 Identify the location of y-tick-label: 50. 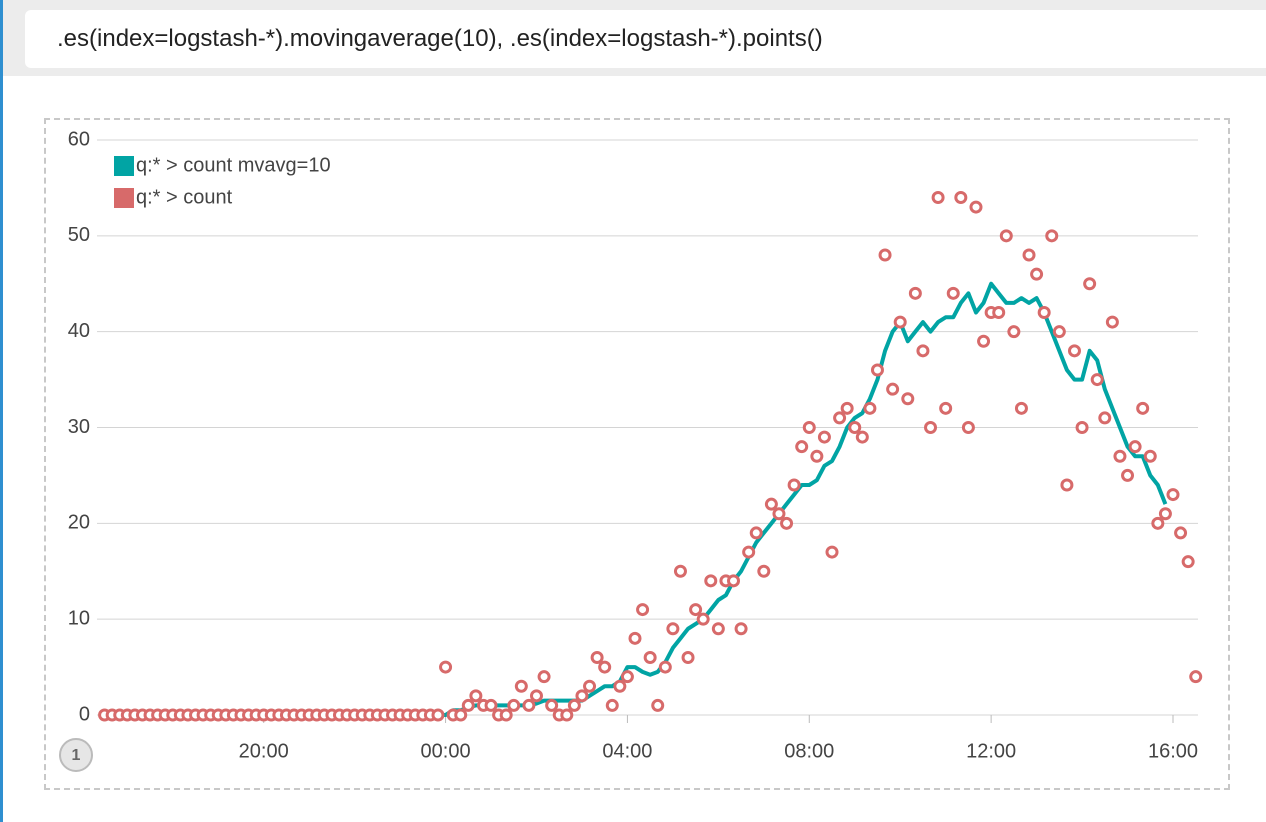
(79, 235).